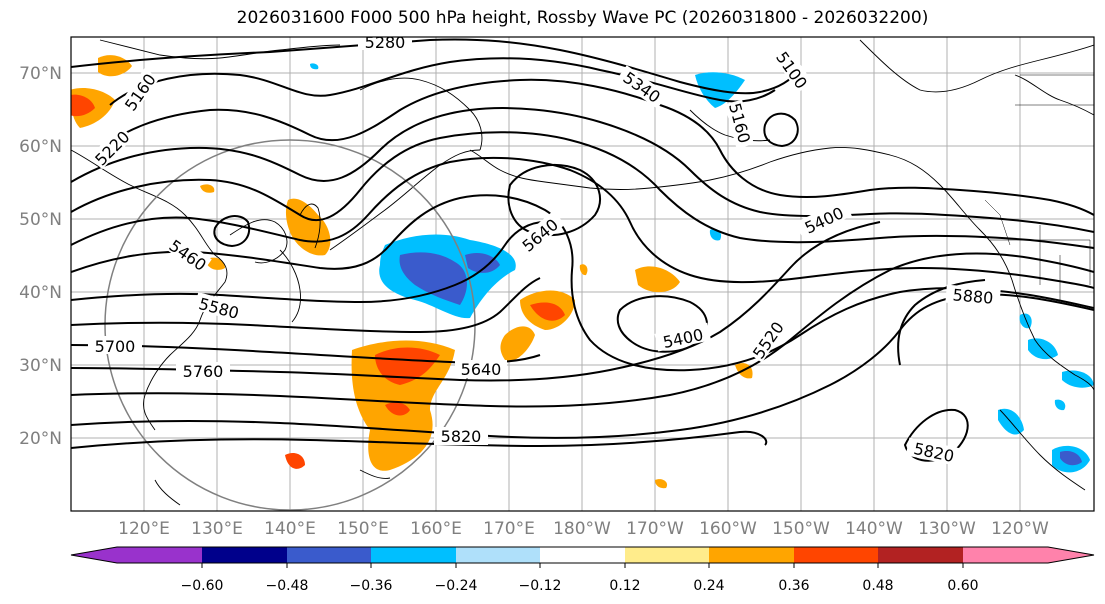  I want to click on lat-label: 50°N, so click(40, 220).